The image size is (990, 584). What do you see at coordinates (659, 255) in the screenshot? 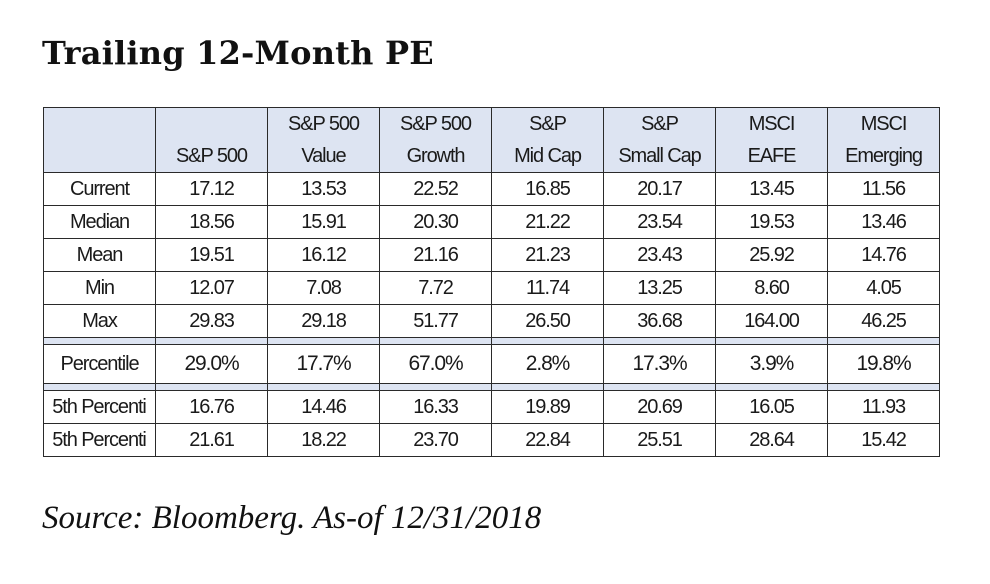
I see `table-cell: 23.43` at bounding box center [659, 255].